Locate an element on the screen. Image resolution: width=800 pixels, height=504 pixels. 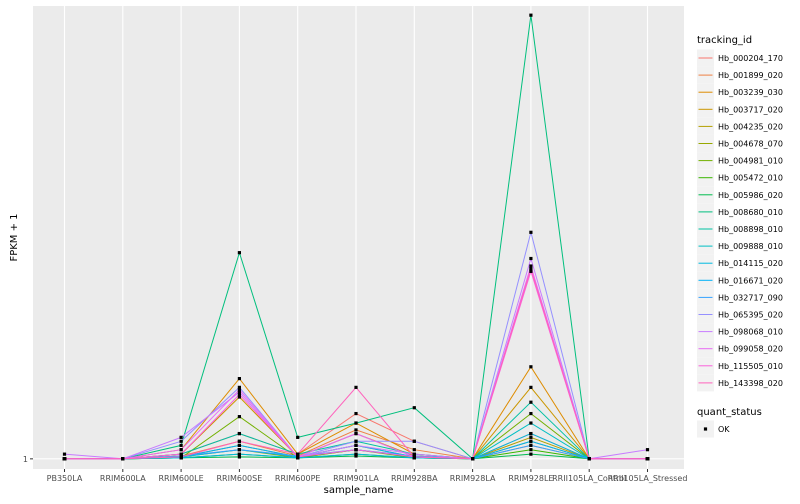
legend-item: Hb_003239_030 is located at coordinates (740, 92).